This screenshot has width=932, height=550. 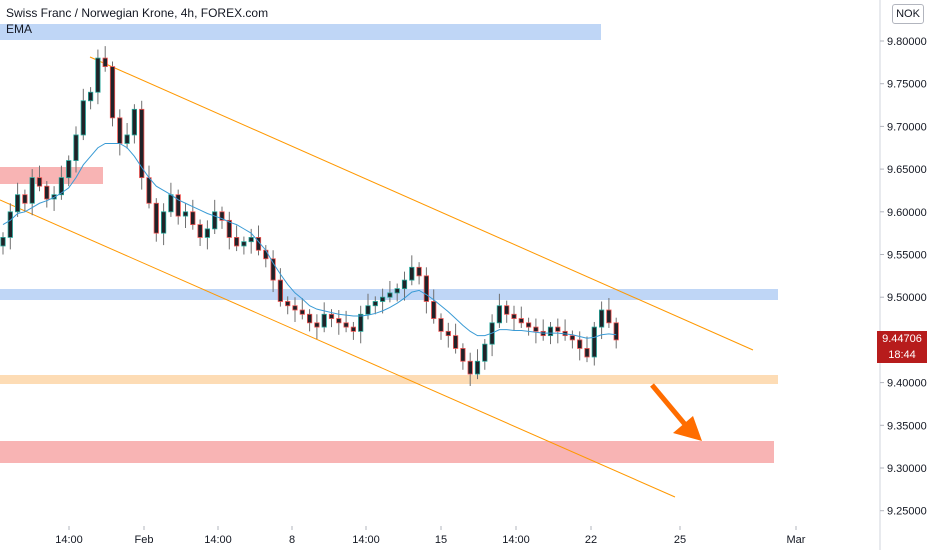 What do you see at coordinates (51, 175) in the screenshot?
I see `supply-zone` at bounding box center [51, 175].